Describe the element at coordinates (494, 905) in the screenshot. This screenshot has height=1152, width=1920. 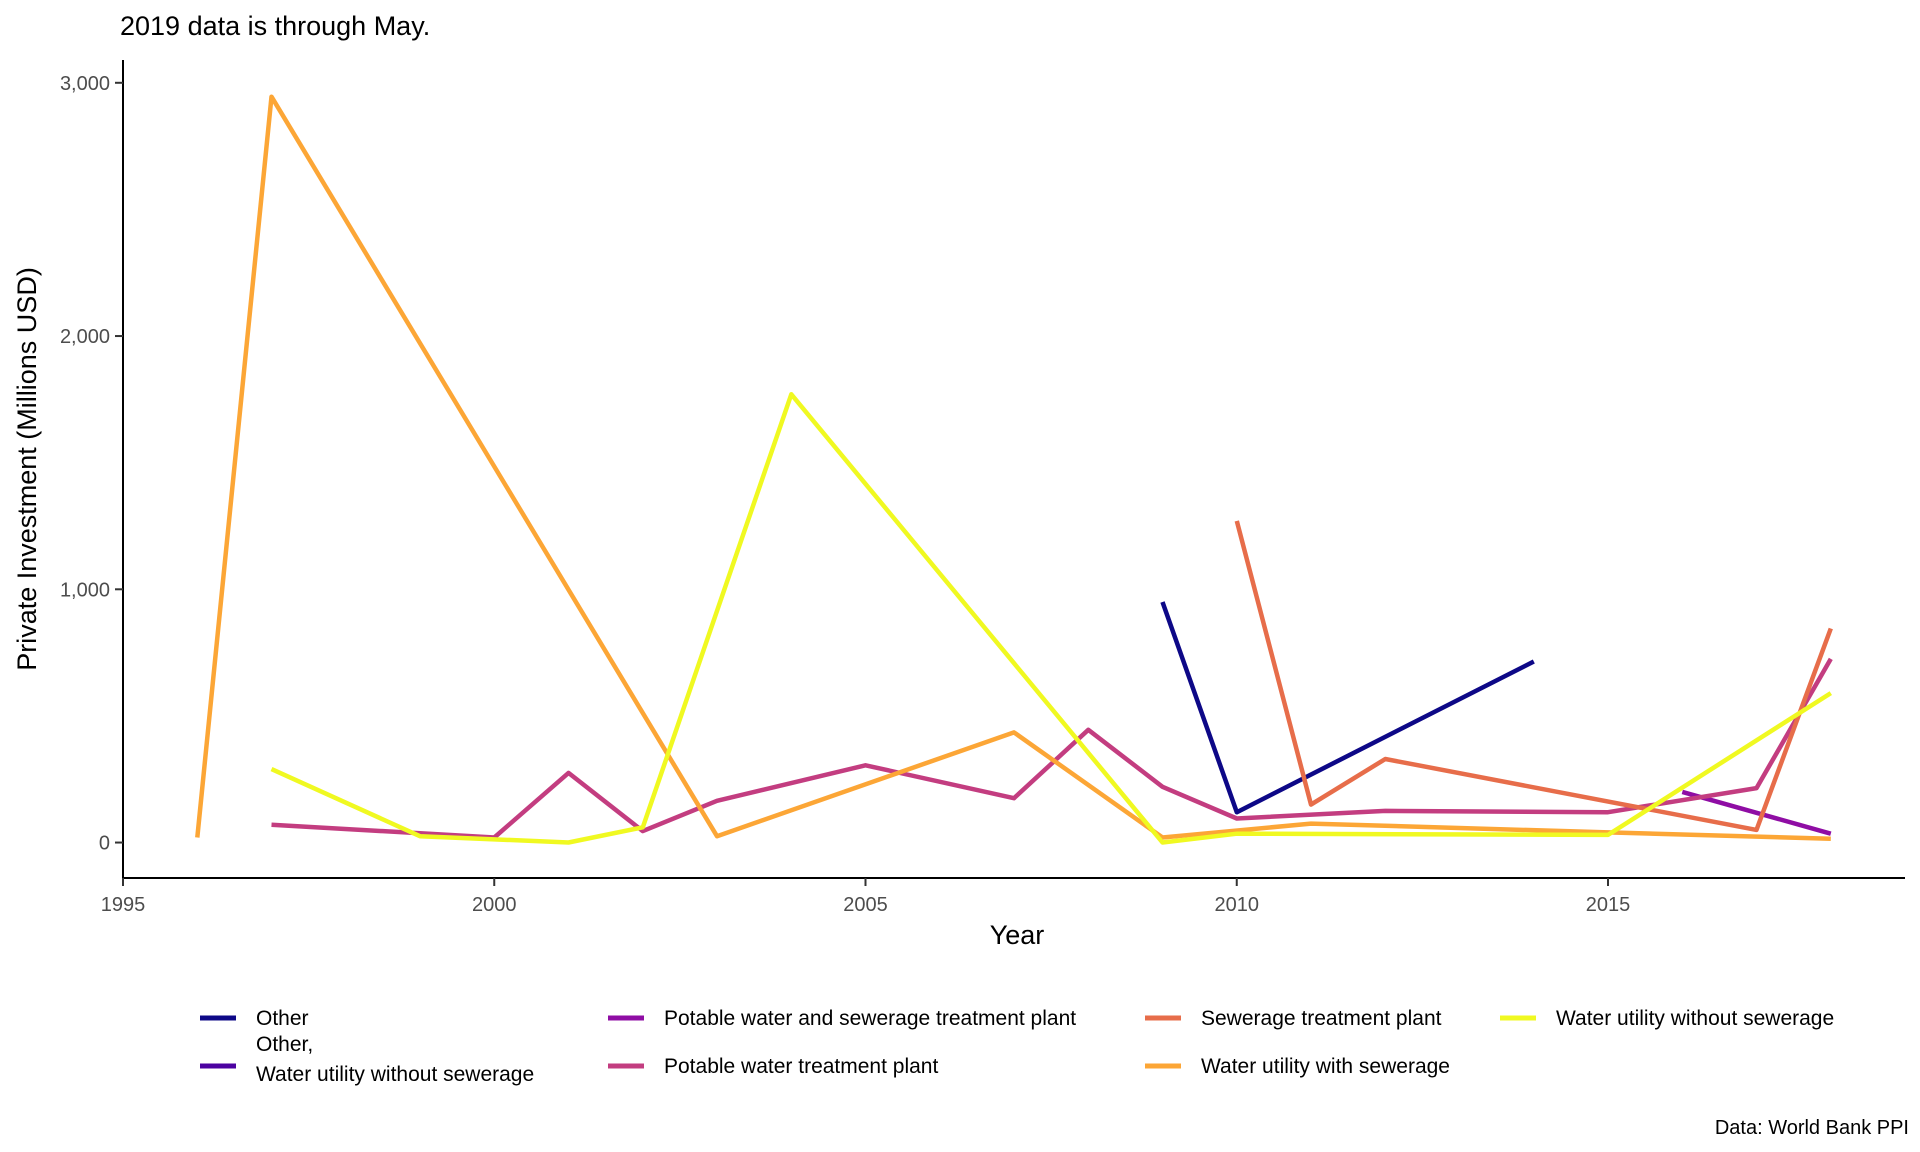
I see `x-tick-label: 2000` at that location.